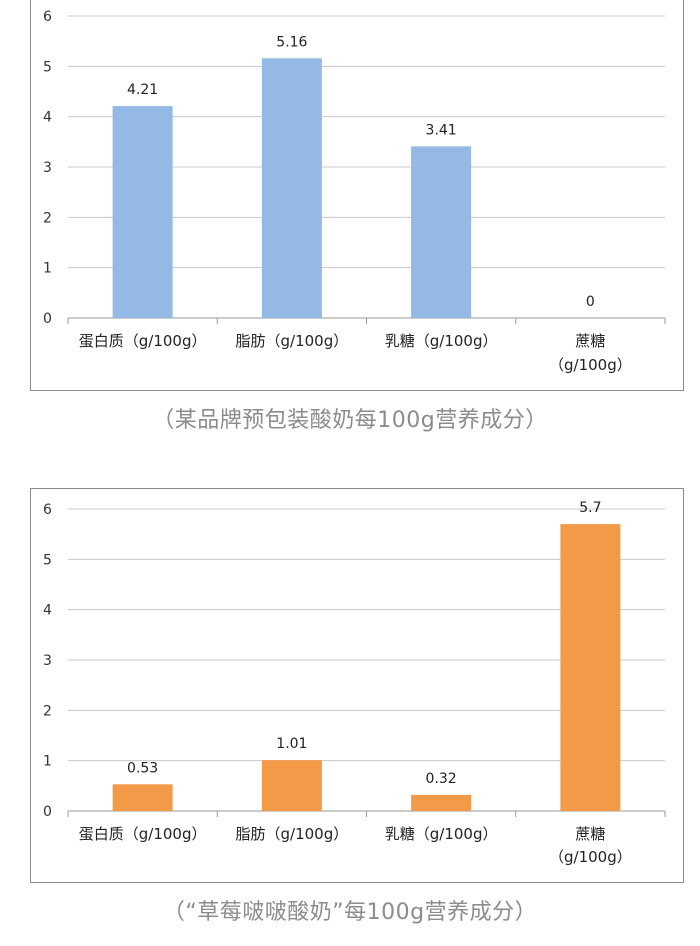  What do you see at coordinates (291, 744) in the screenshot?
I see `data-label: 1.01` at bounding box center [291, 744].